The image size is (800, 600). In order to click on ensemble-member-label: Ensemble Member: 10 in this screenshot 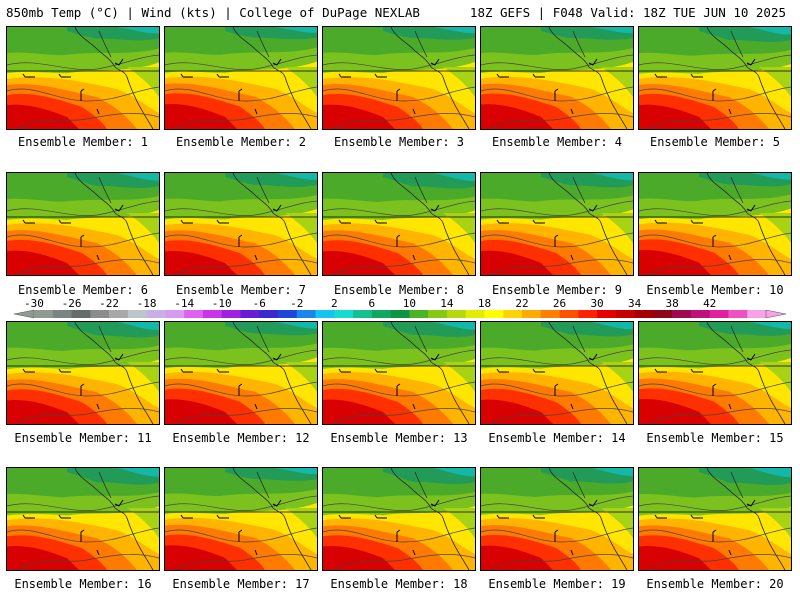, I will do `click(715, 290)`.